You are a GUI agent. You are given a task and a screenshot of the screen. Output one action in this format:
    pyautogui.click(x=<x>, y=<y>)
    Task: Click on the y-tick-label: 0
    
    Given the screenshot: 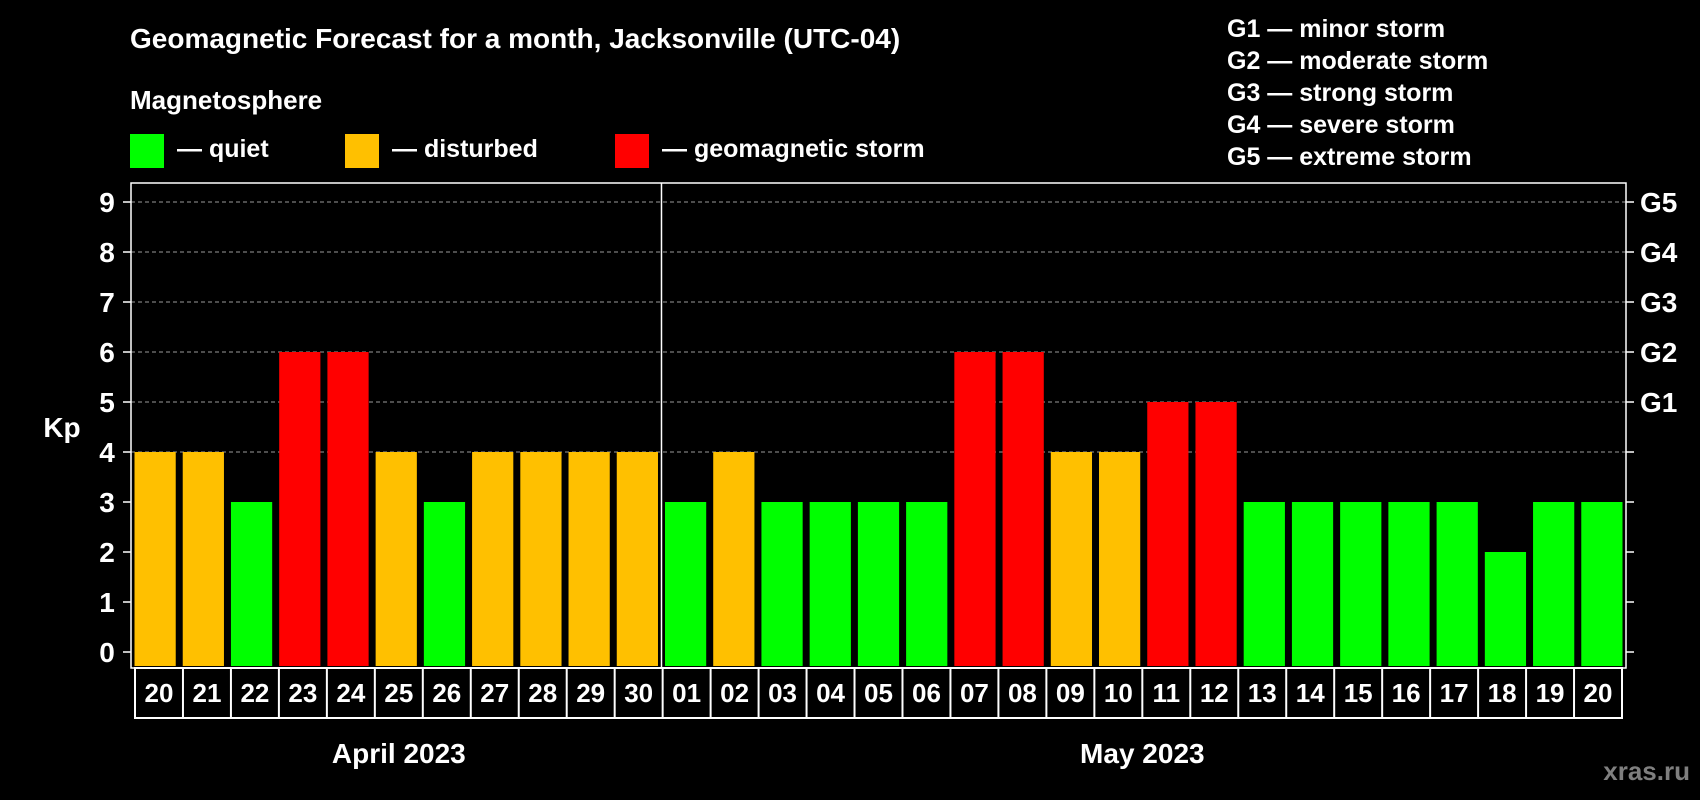 What is the action you would take?
    pyautogui.click(x=107, y=652)
    